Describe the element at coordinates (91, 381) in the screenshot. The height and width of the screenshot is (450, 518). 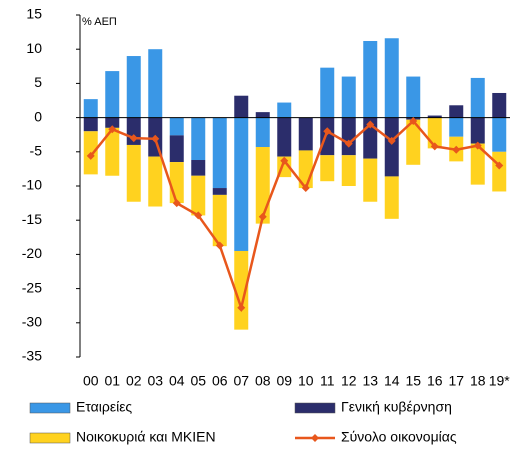
I see `x-tick-label: 00` at that location.